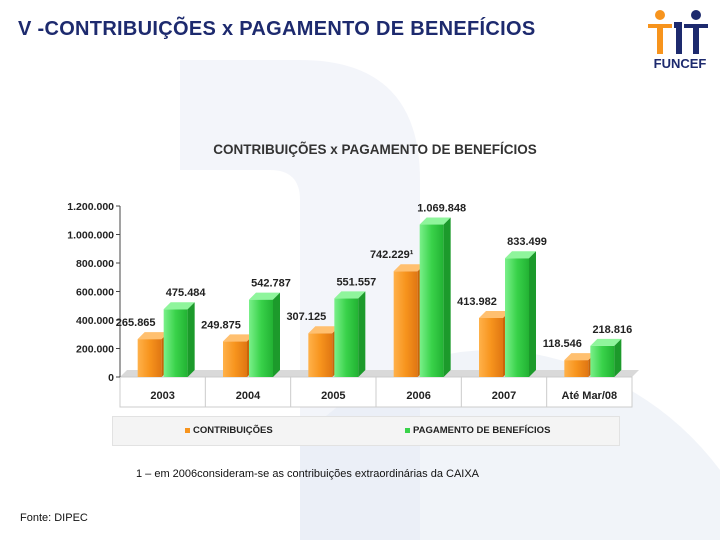  I want to click on data-label: 265.865, so click(136, 323).